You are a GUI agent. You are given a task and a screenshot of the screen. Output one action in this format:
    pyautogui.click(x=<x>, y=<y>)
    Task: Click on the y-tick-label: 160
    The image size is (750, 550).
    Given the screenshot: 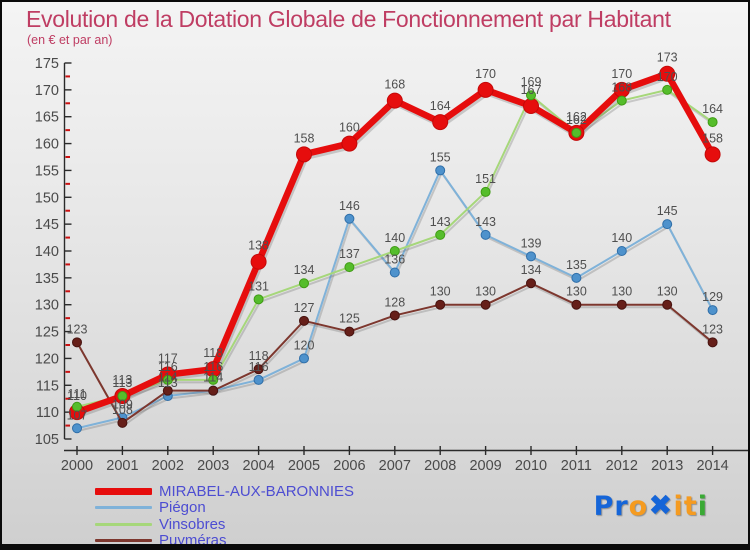 What is the action you would take?
    pyautogui.click(x=47, y=145)
    